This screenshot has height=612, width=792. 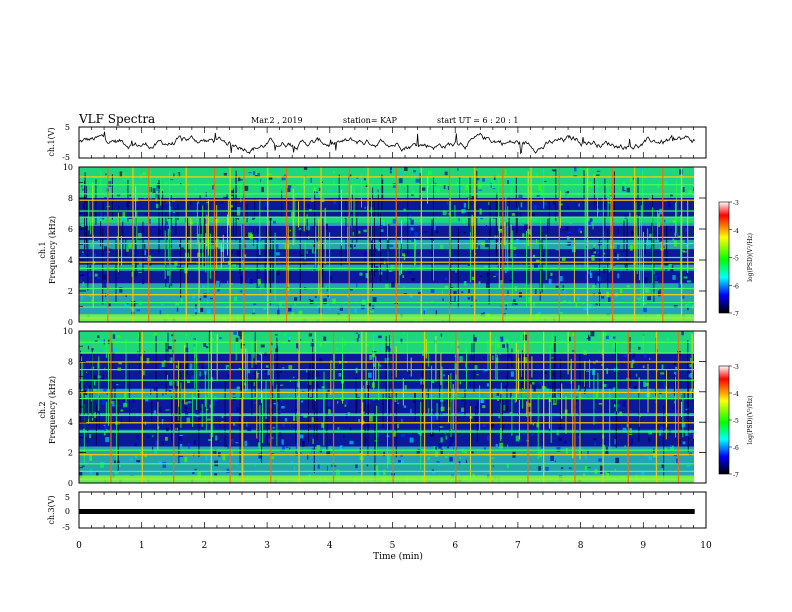 I want to click on ch2-frequency-ylabel: Frequency (kHz), so click(x=52, y=410).